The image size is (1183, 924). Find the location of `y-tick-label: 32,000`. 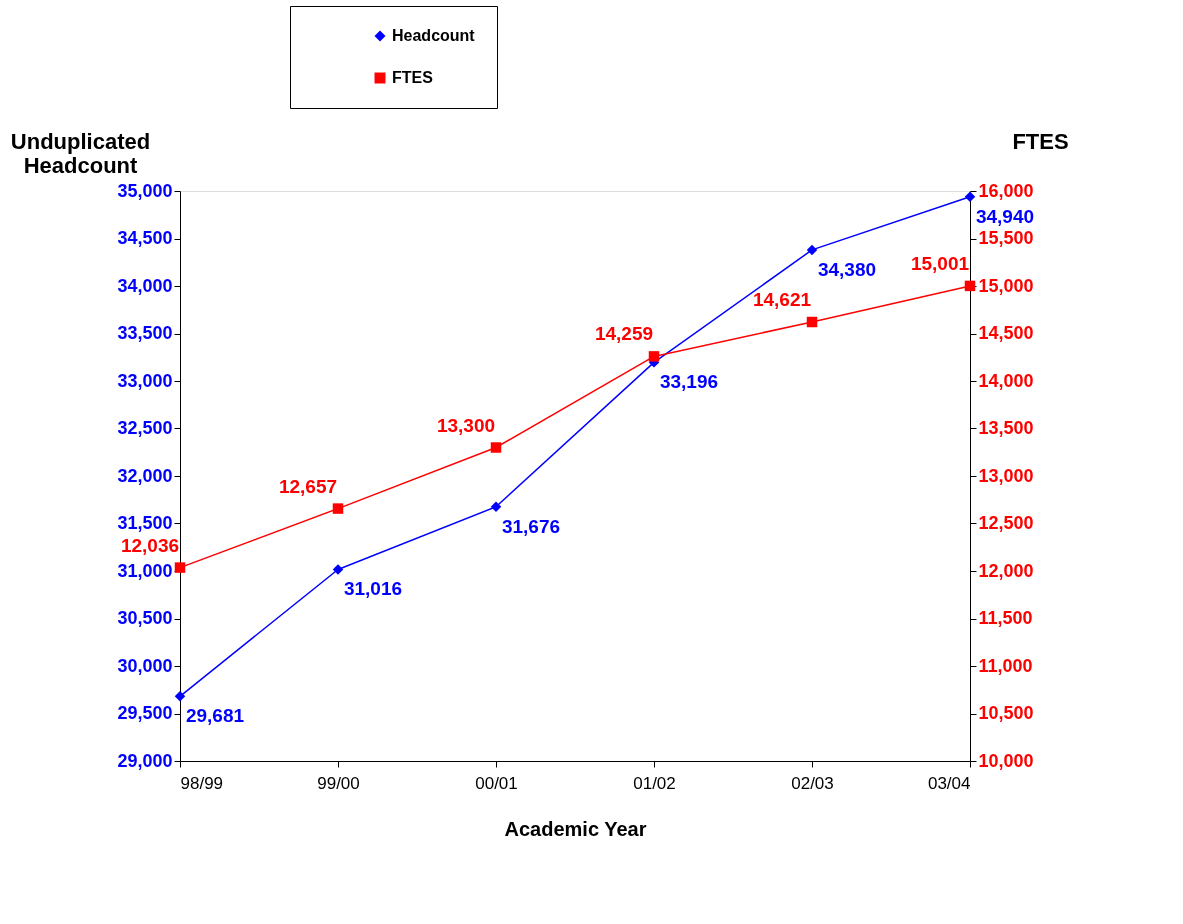

y-tick-label: 32,000 is located at coordinates (145, 475).